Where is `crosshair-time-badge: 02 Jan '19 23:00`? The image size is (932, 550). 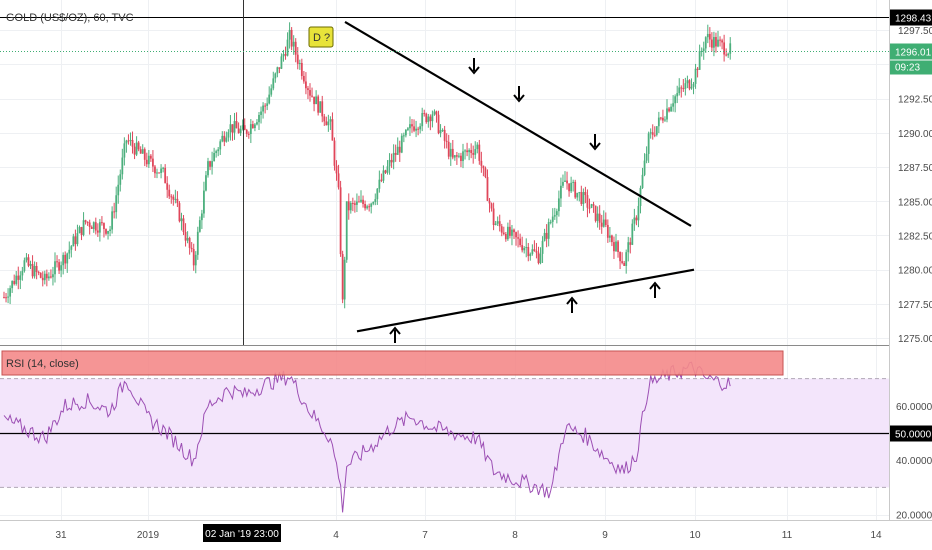 crosshair-time-badge: 02 Jan '19 23:00 is located at coordinates (242, 533).